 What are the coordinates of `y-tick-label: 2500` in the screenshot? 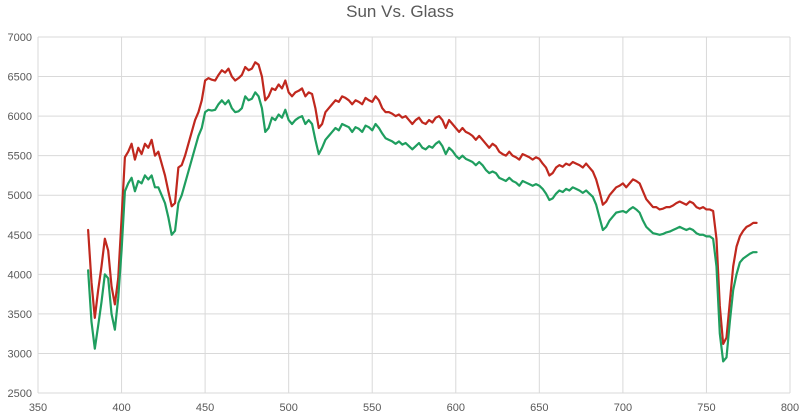 It's located at (20, 394).